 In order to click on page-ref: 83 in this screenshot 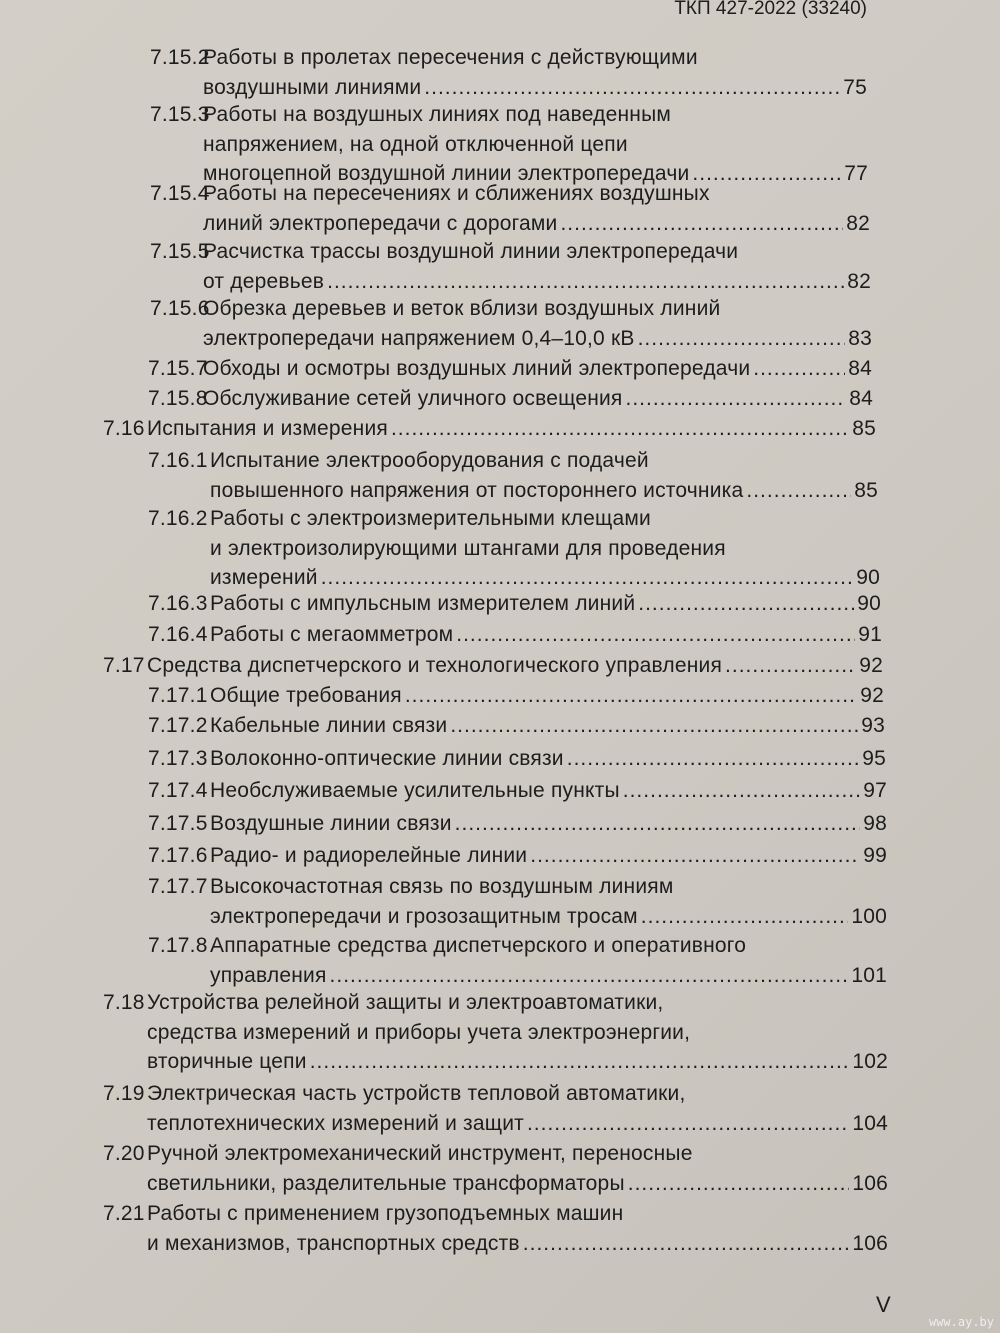, I will do `click(860, 338)`.